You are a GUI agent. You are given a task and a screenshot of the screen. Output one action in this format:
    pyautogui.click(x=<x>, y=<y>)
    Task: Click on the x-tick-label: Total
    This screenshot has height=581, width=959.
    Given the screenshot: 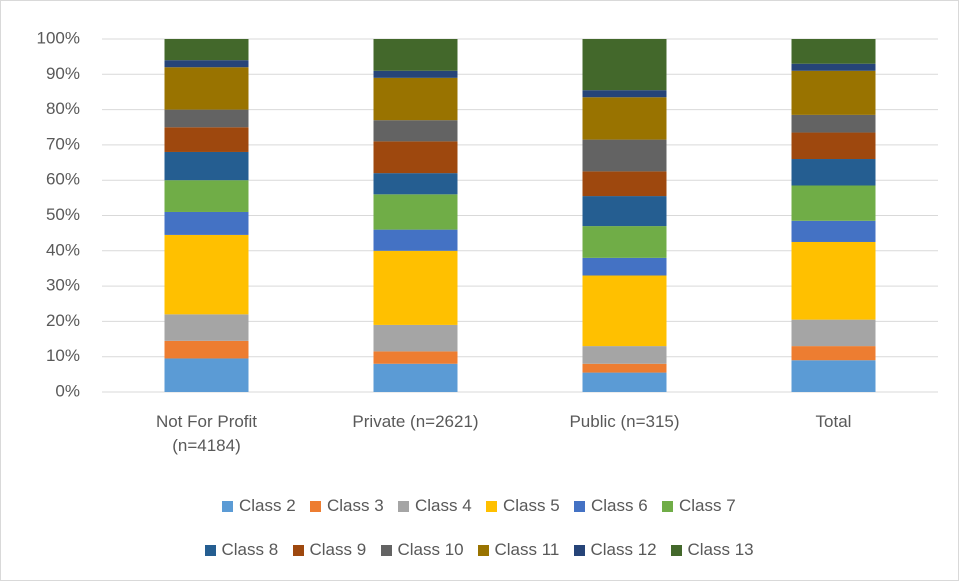 What is the action you would take?
    pyautogui.click(x=833, y=421)
    